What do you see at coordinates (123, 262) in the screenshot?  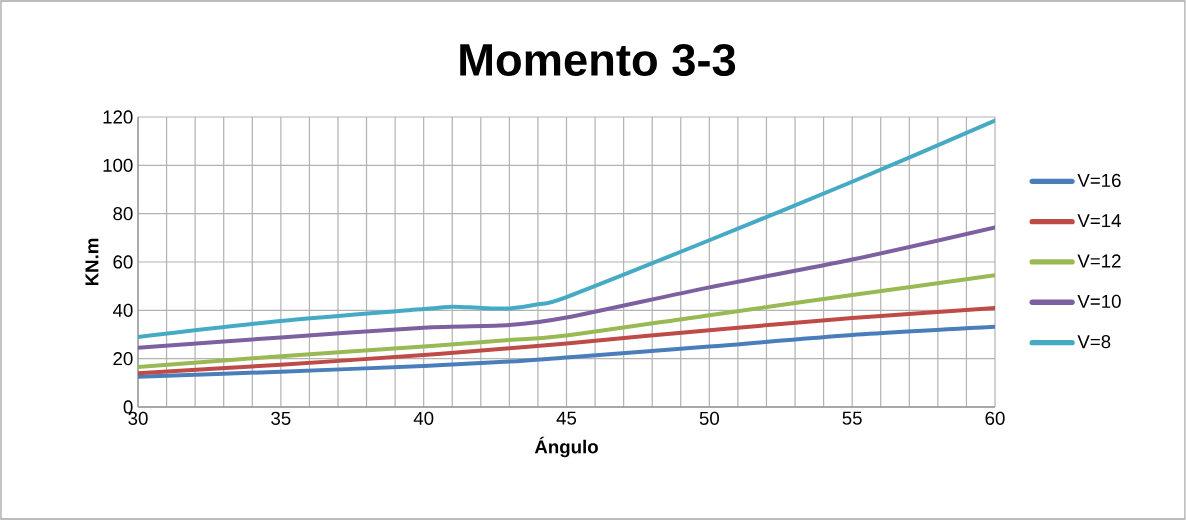 I see `y-tick-label: 60` at bounding box center [123, 262].